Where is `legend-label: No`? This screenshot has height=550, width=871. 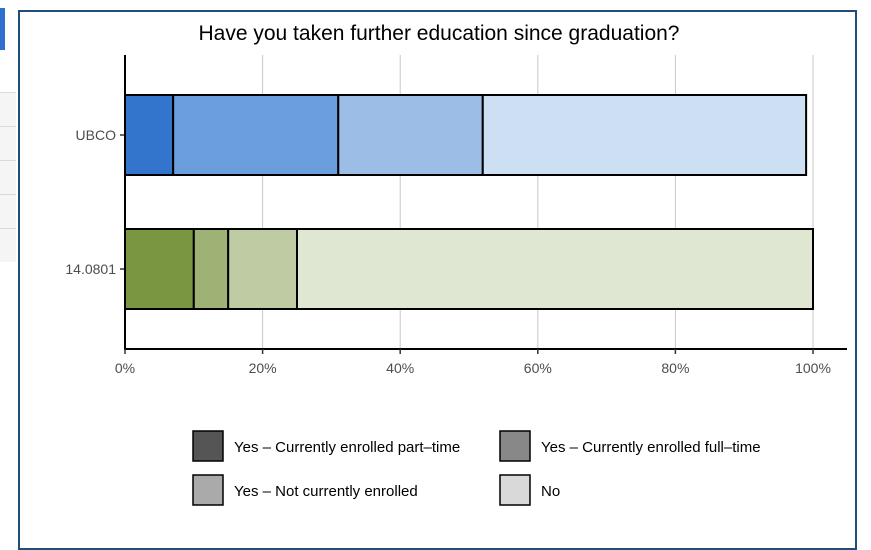 legend-label: No is located at coordinates (550, 491).